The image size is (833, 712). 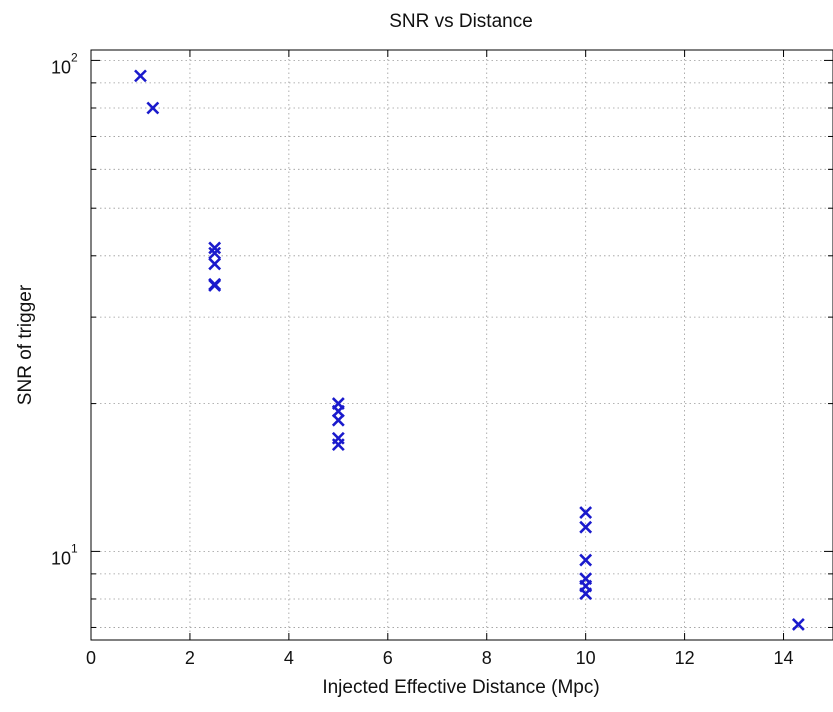 I want to click on x-tick-label: 6, so click(x=388, y=658).